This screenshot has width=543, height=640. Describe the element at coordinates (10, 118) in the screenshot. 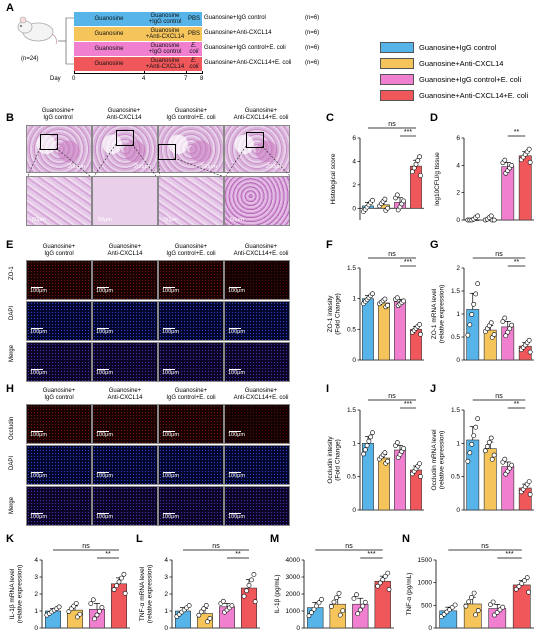

I see `panel-label-b: B` at that location.